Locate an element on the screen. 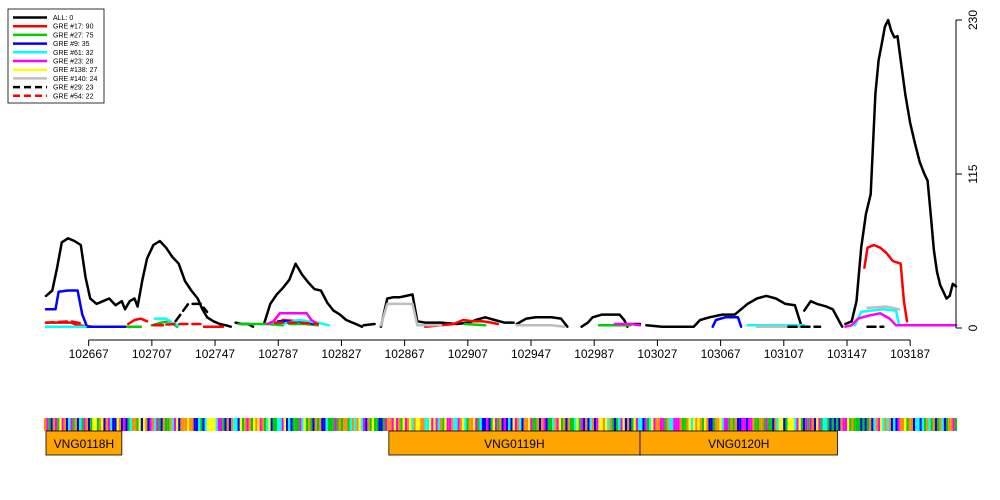 Image resolution: width=1000 pixels, height=500 pixels. legend-label-gre-23-28: GRE #23: 28 is located at coordinates (73, 62).